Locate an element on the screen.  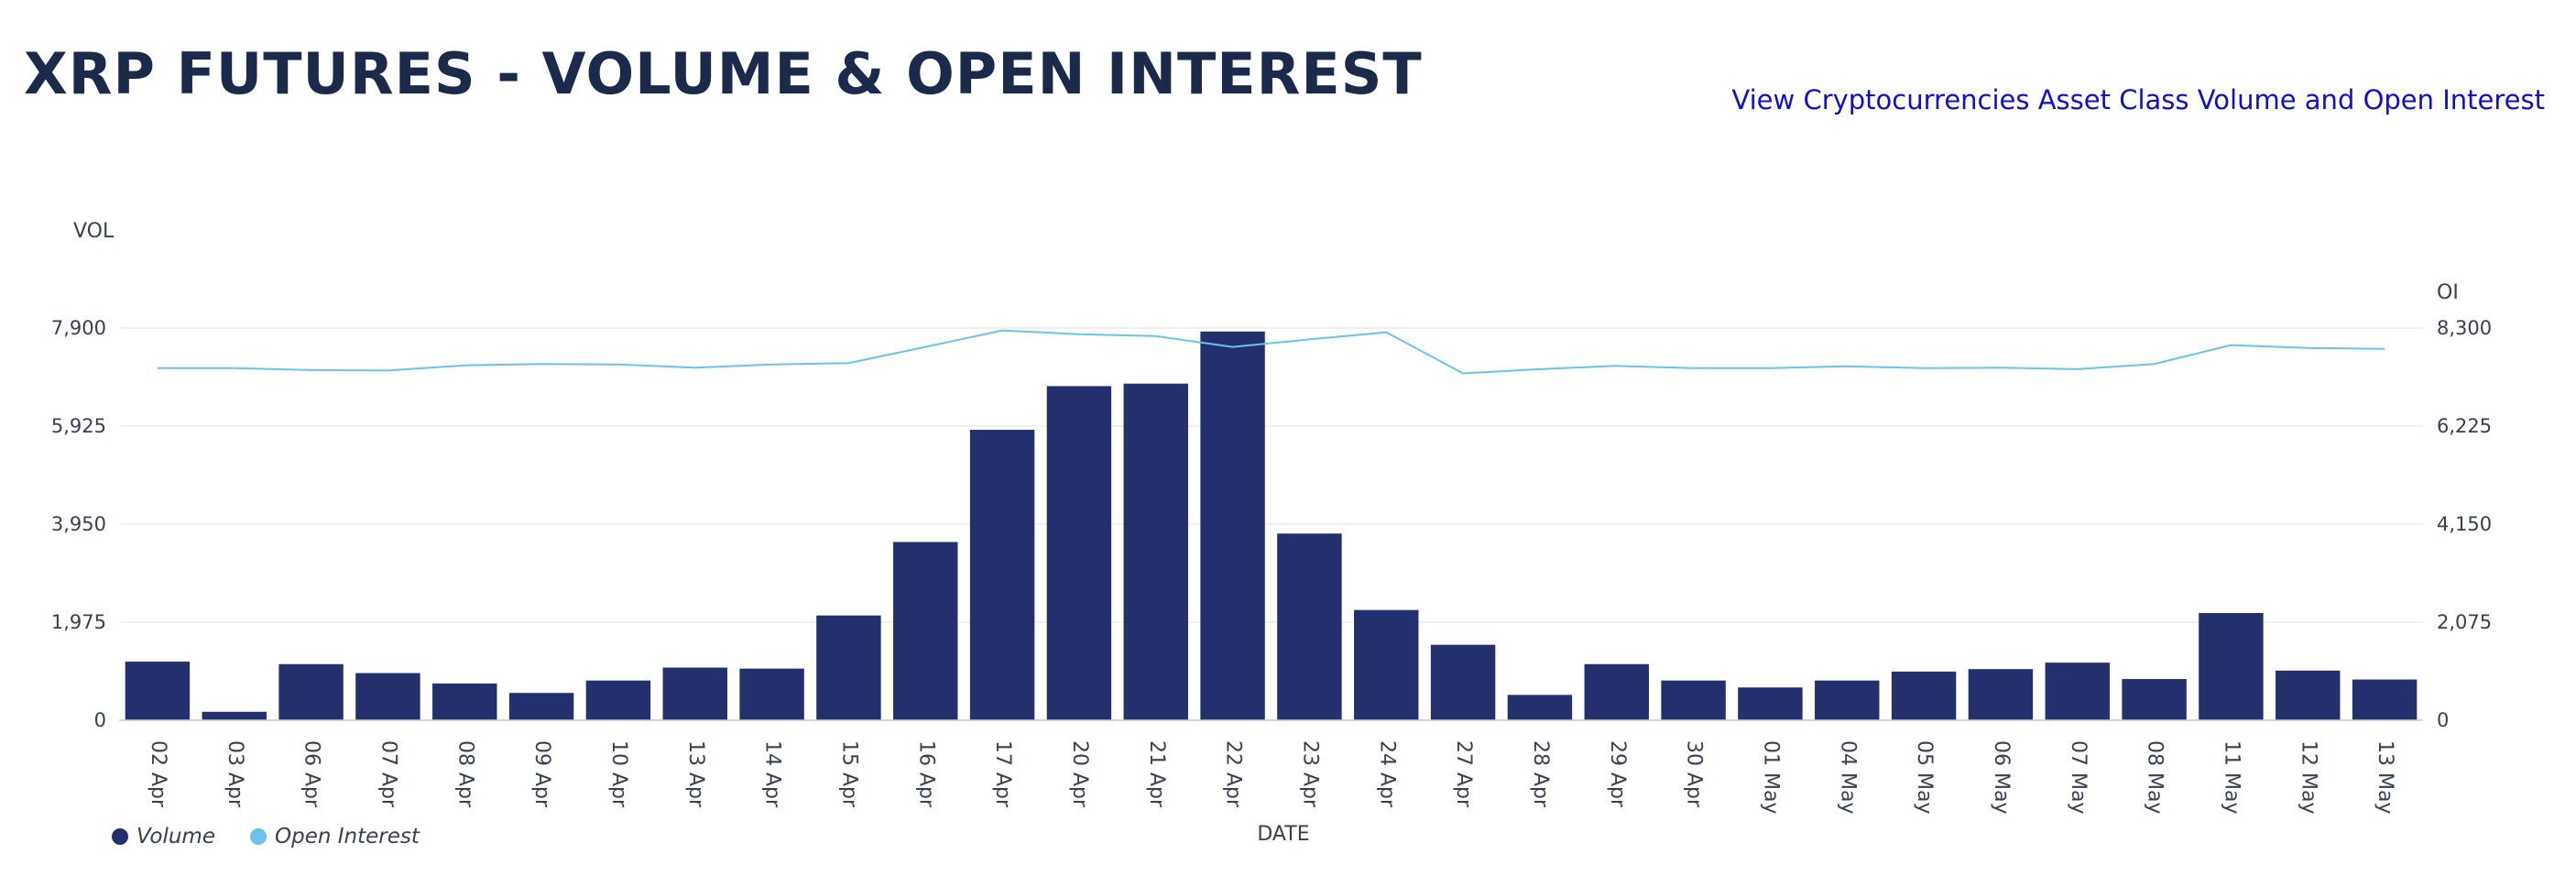
x-tick-label: 12 May is located at coordinates (2308, 777).